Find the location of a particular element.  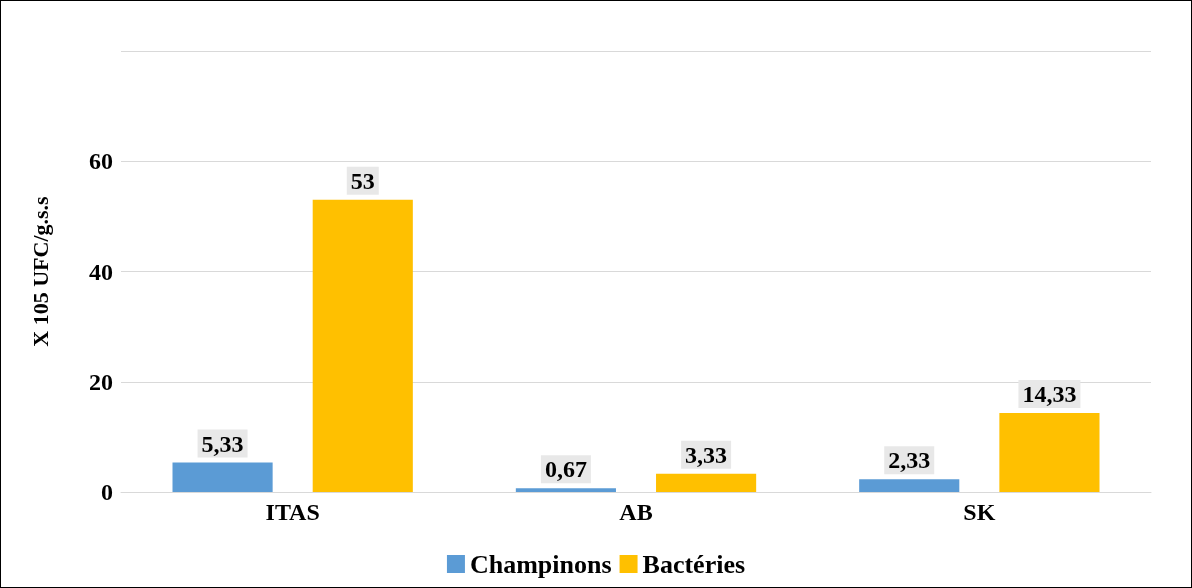

x-tick-label: ITAS is located at coordinates (292, 512).